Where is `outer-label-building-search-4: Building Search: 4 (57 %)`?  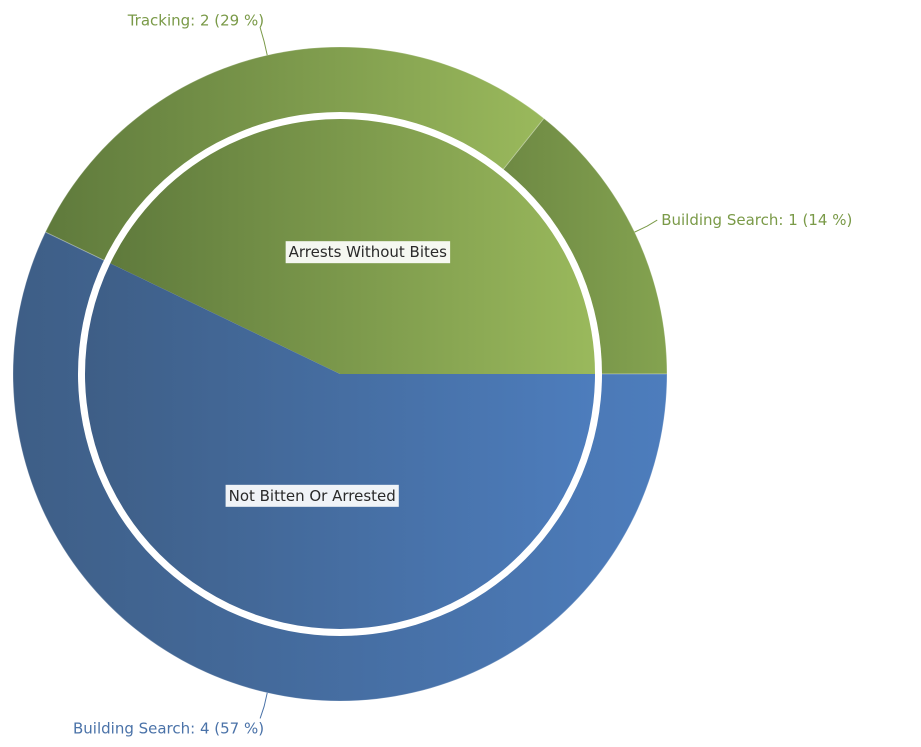
outer-label-building-search-4: Building Search: 4 (57 %) is located at coordinates (168, 728).